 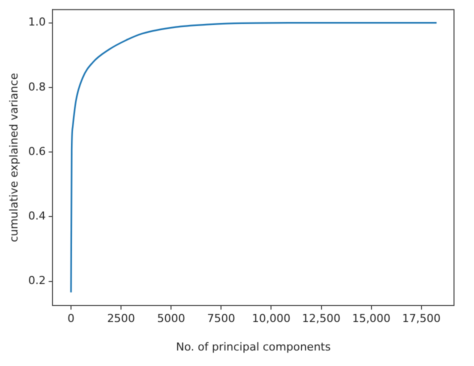 What do you see at coordinates (371, 319) in the screenshot?
I see `x-tick-label: 15,000` at bounding box center [371, 319].